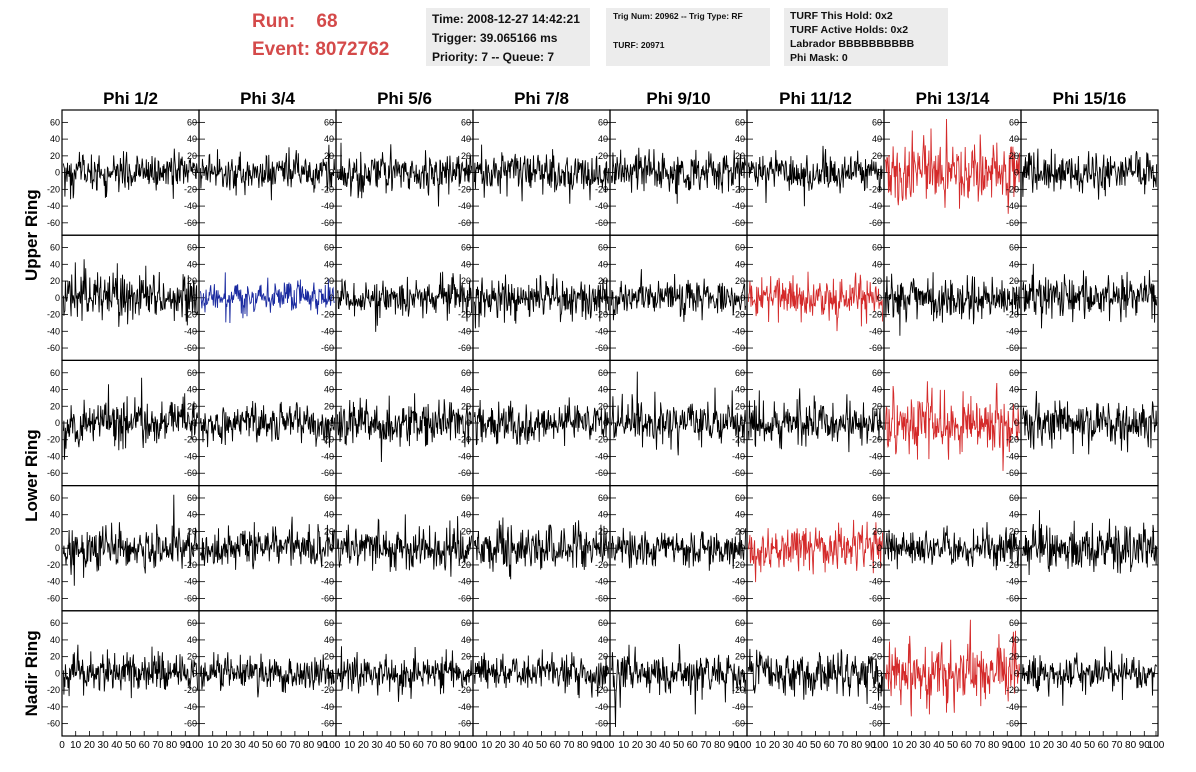 The width and height of the screenshot is (1196, 772). What do you see at coordinates (1089, 673) in the screenshot?
I see `panel-frame` at bounding box center [1089, 673].